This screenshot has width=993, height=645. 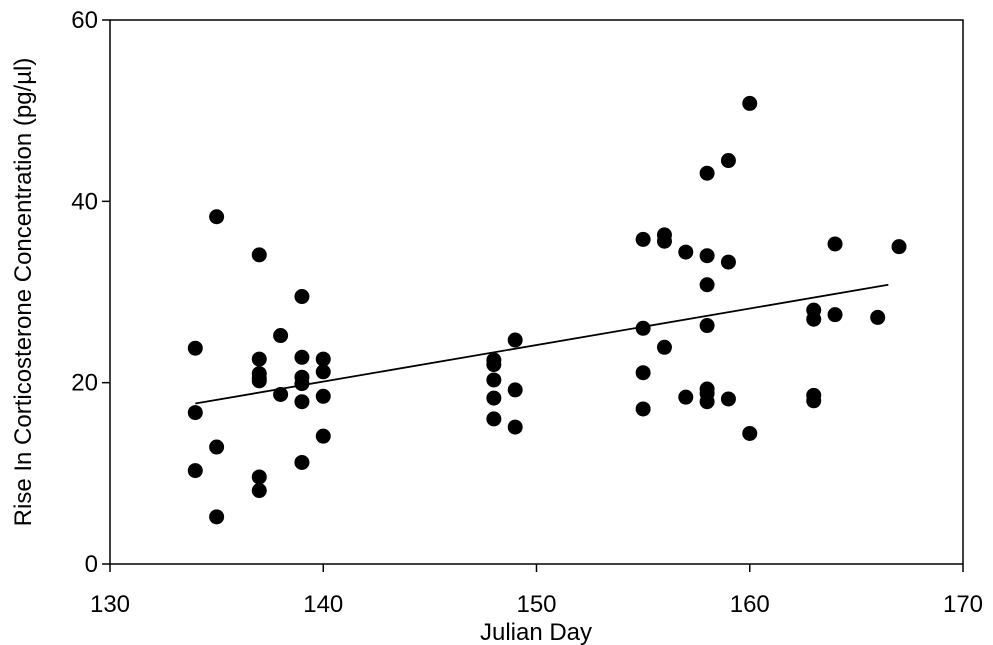 I want to click on x-tick-label: 140, so click(x=323, y=604).